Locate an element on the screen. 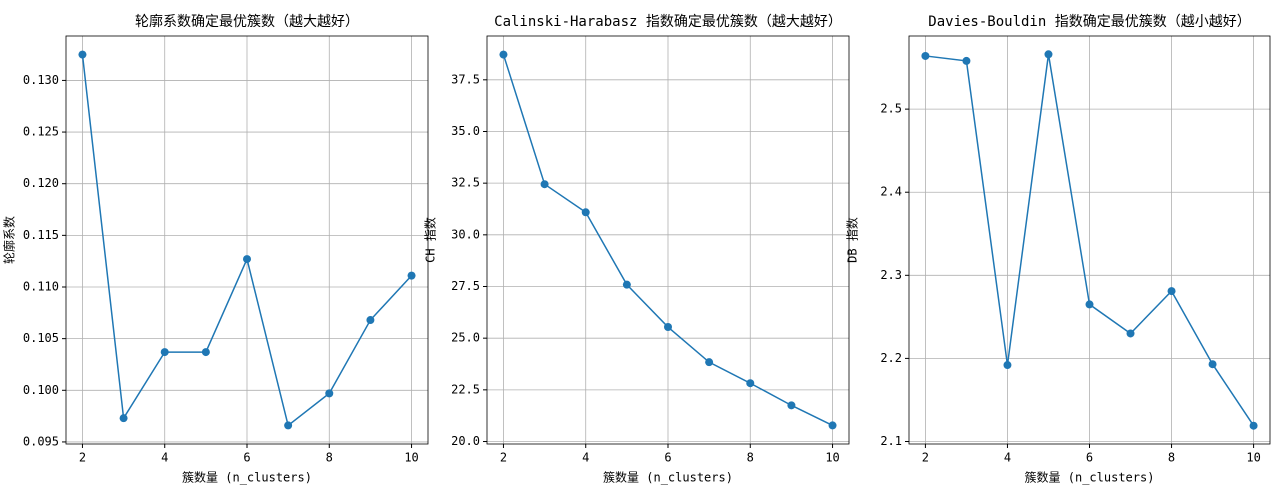 Image resolution: width=1283 pixels, height=500 pixels. y-tick-label: 35.0 is located at coordinates (465, 131).